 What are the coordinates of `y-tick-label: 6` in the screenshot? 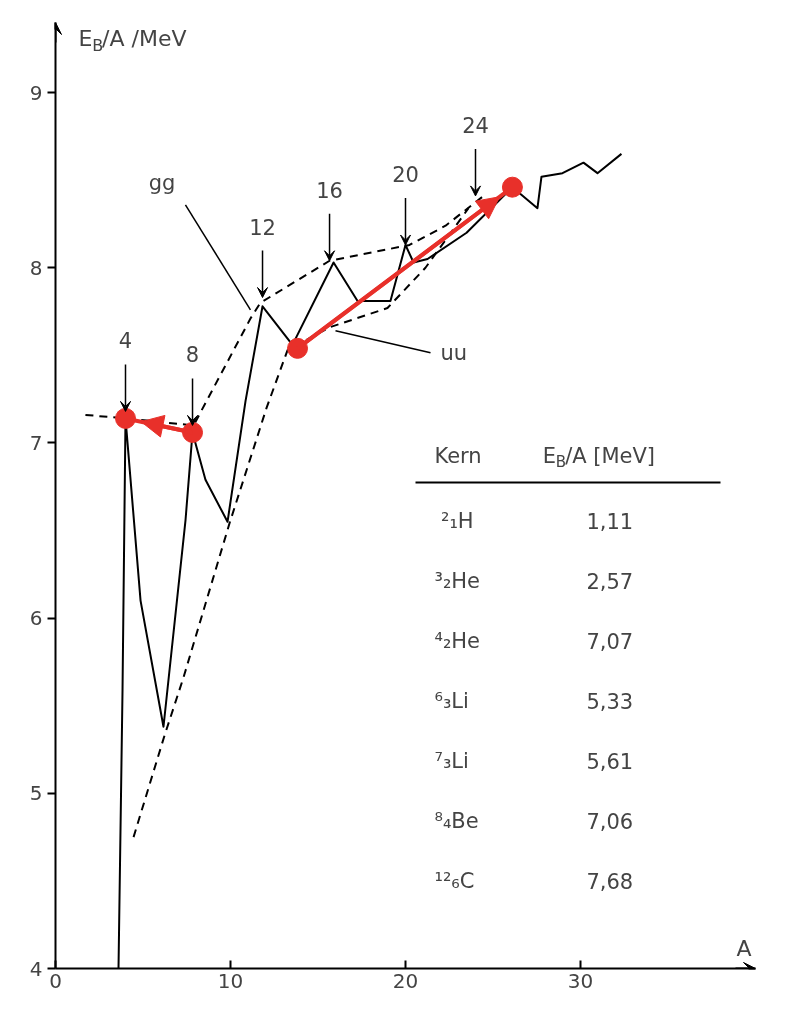 It's located at (36, 618).